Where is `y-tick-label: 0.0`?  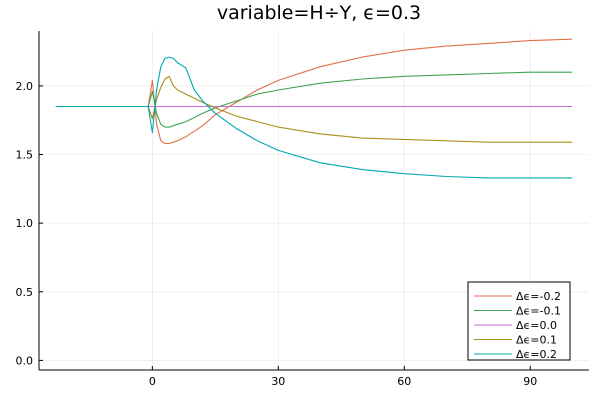 y-tick-label: 0.0 is located at coordinates (25, 360).